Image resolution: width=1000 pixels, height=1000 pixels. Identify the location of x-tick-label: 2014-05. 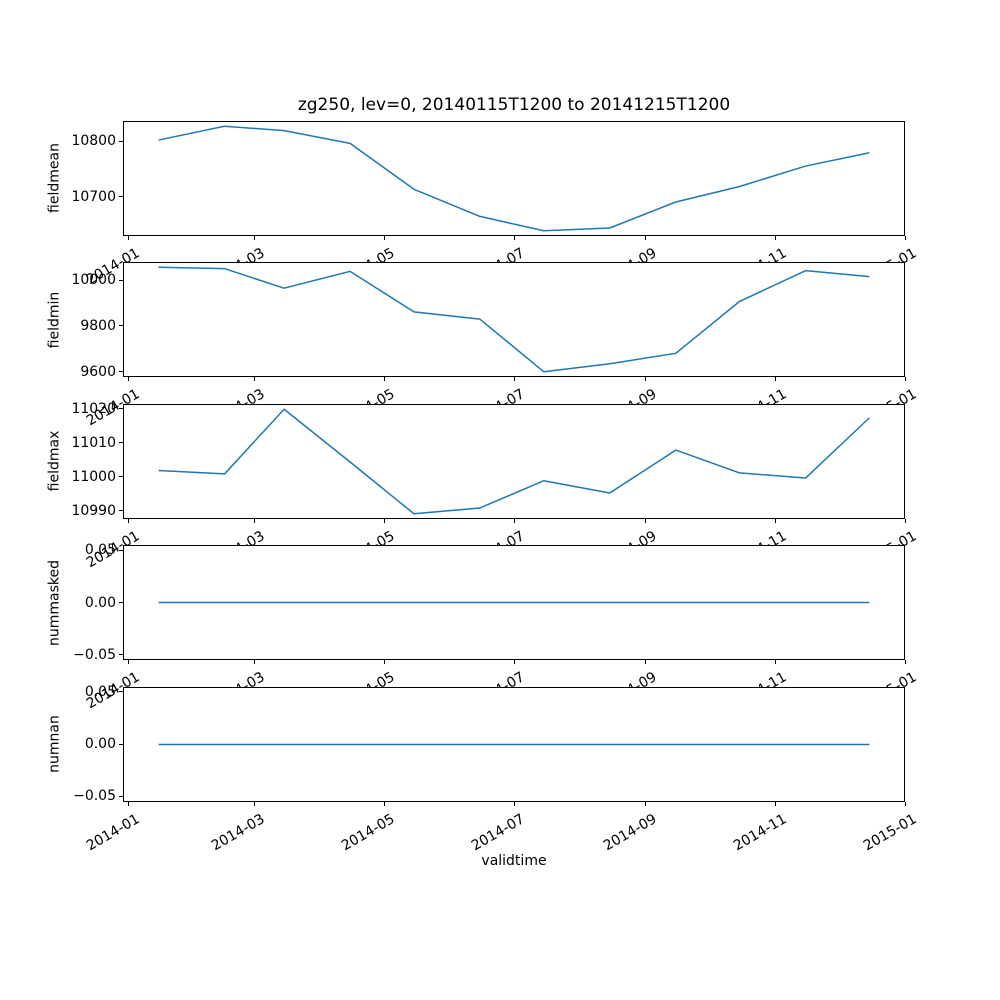
(368, 832).